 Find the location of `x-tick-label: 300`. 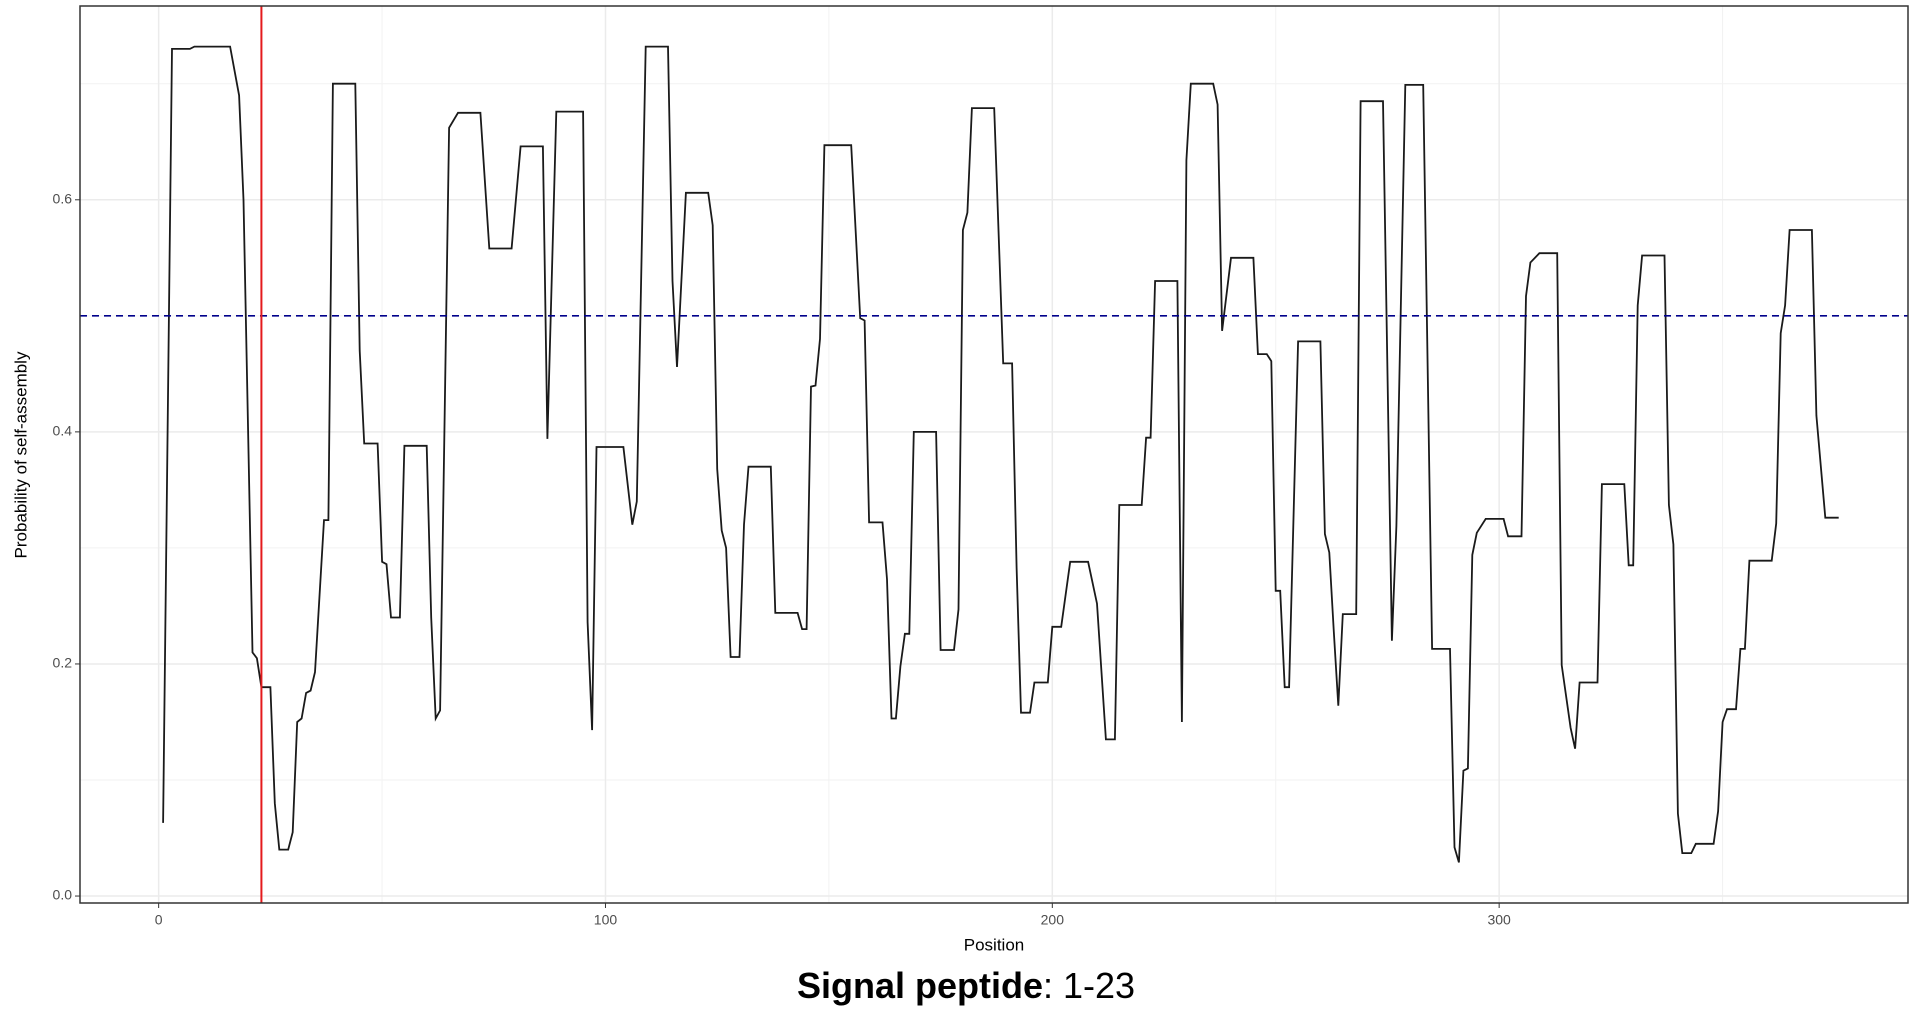

x-tick-label: 300 is located at coordinates (1499, 920).